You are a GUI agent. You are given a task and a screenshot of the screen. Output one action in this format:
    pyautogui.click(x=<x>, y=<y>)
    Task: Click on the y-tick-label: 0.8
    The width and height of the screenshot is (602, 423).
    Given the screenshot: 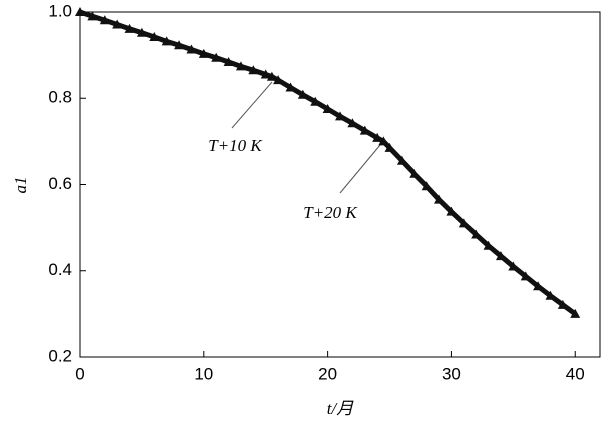 What is the action you would take?
    pyautogui.click(x=60, y=97)
    